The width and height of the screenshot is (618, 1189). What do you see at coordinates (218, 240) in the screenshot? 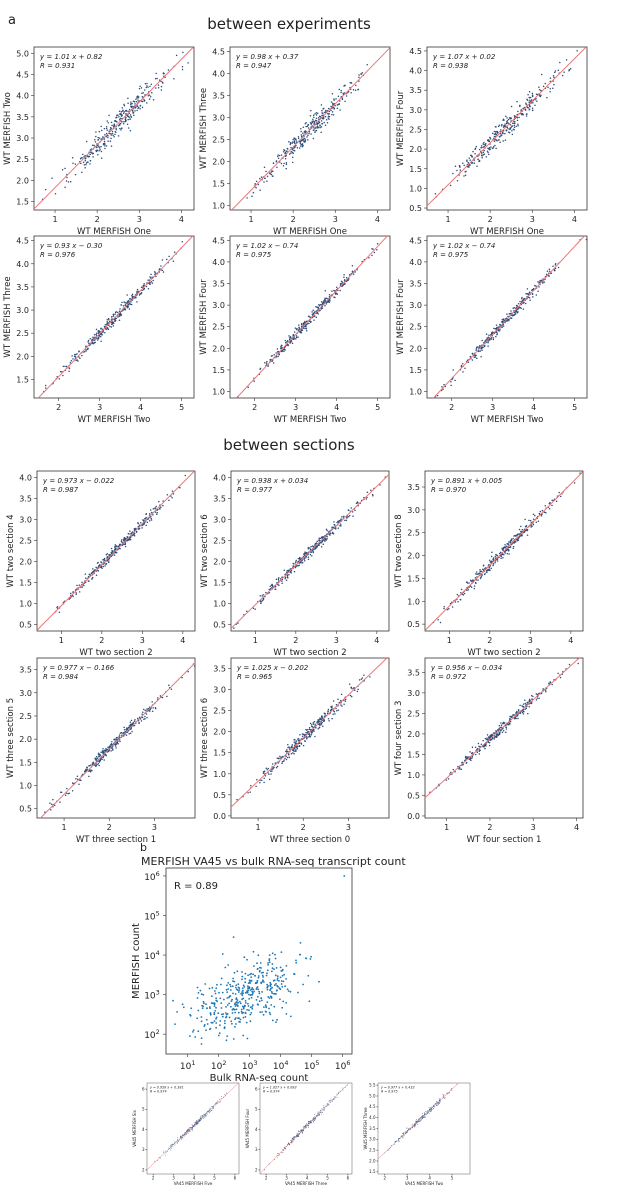
I see `y-tick-label: 4.5` at bounding box center [218, 240].